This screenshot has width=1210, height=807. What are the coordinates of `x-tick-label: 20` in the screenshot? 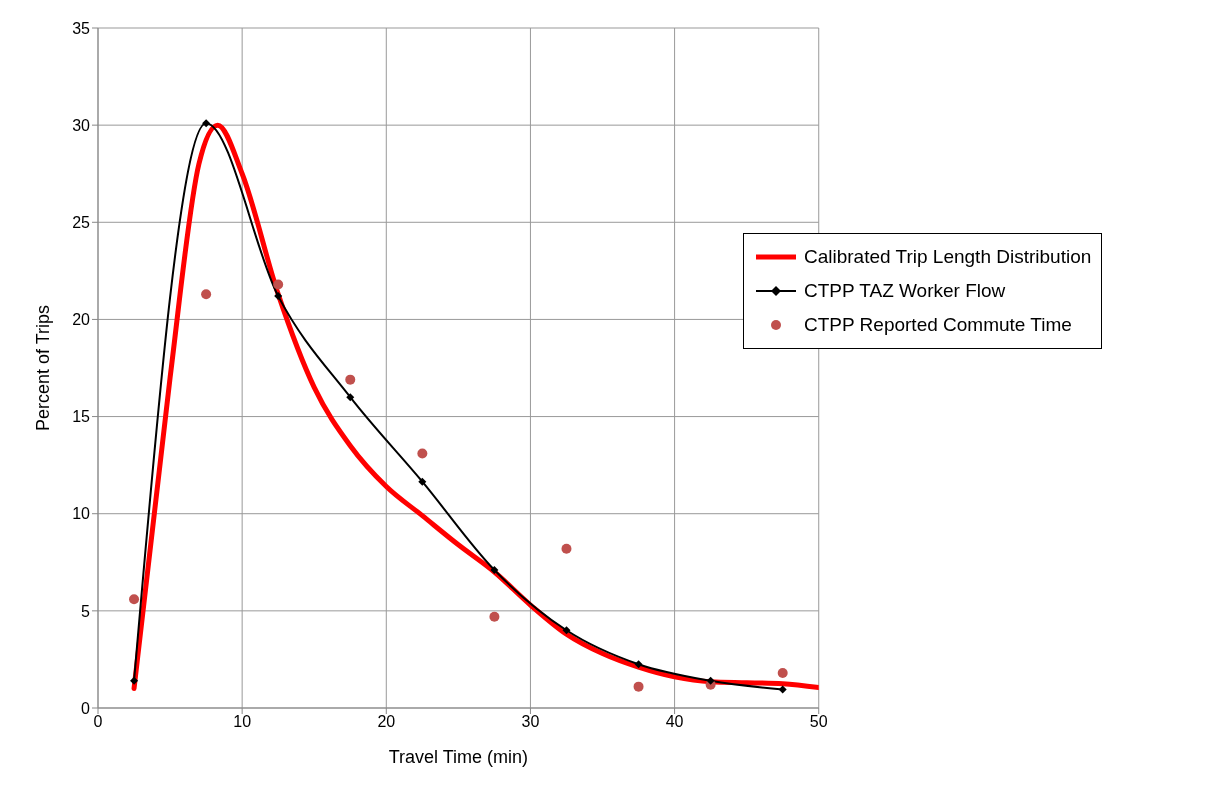 It's located at (386, 722).